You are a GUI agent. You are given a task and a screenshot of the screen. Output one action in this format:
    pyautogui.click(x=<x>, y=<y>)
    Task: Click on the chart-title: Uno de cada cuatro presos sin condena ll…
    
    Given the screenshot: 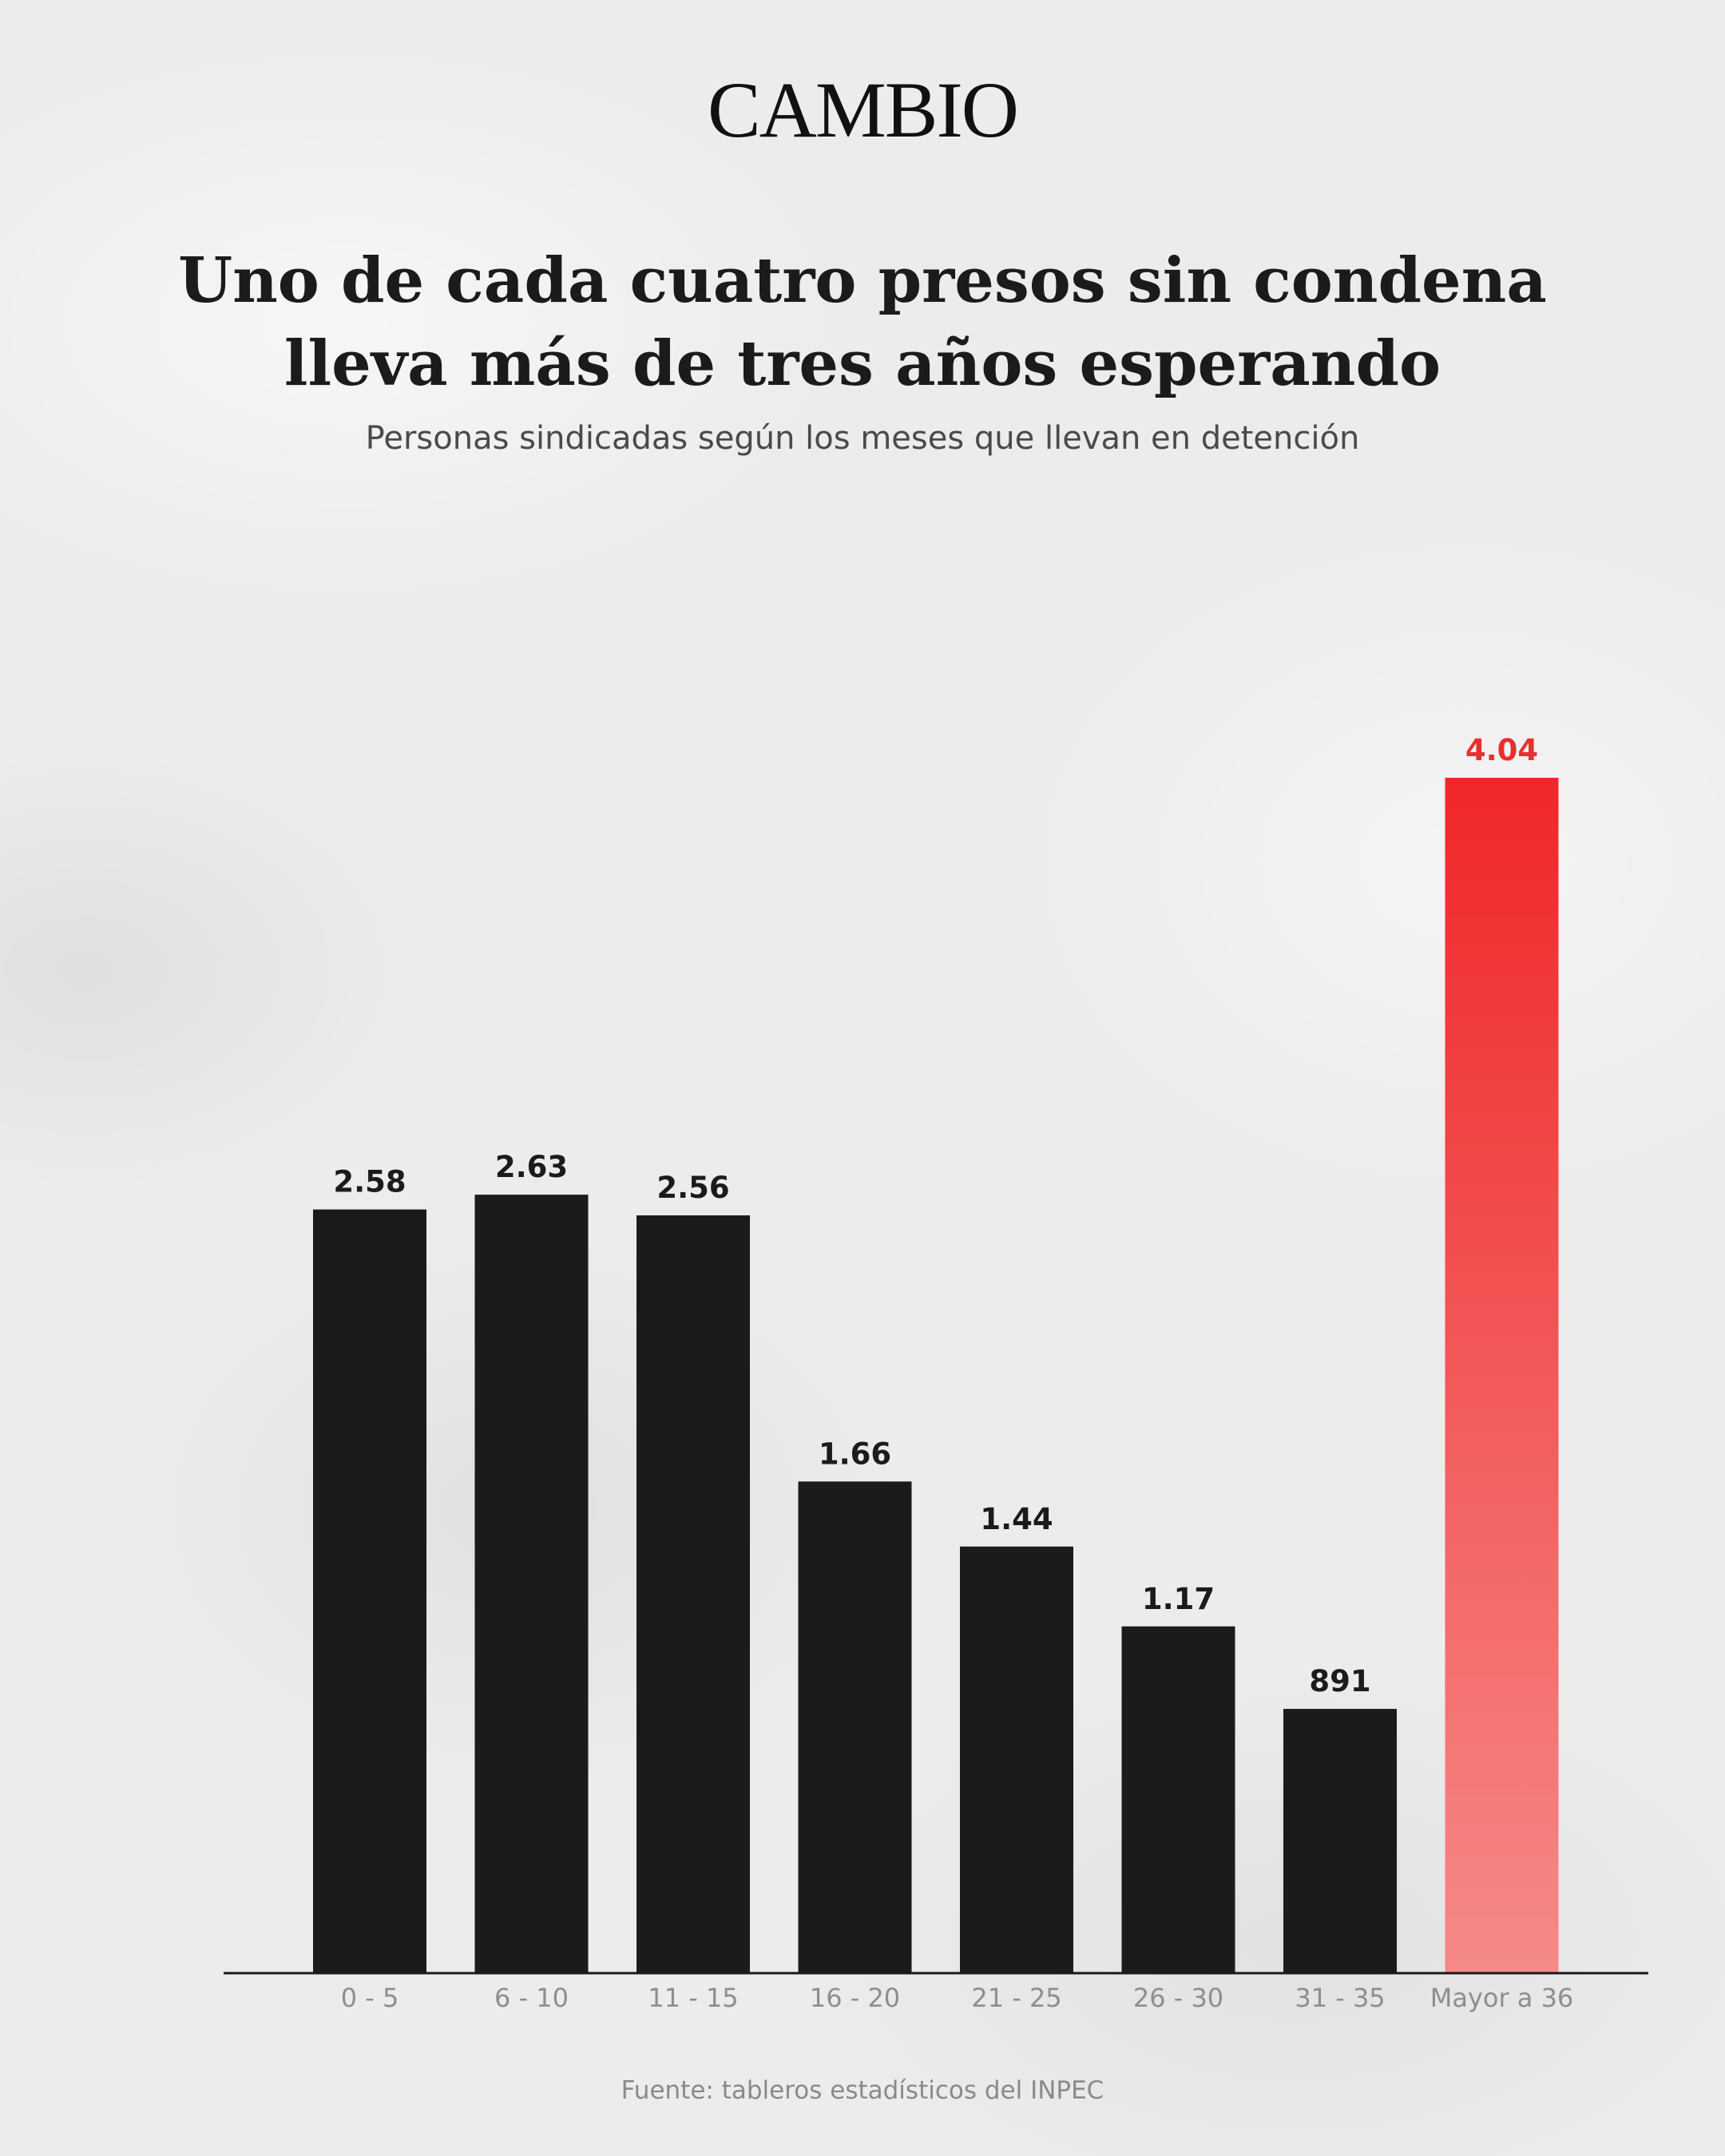 What is the action you would take?
    pyautogui.click(x=862, y=323)
    